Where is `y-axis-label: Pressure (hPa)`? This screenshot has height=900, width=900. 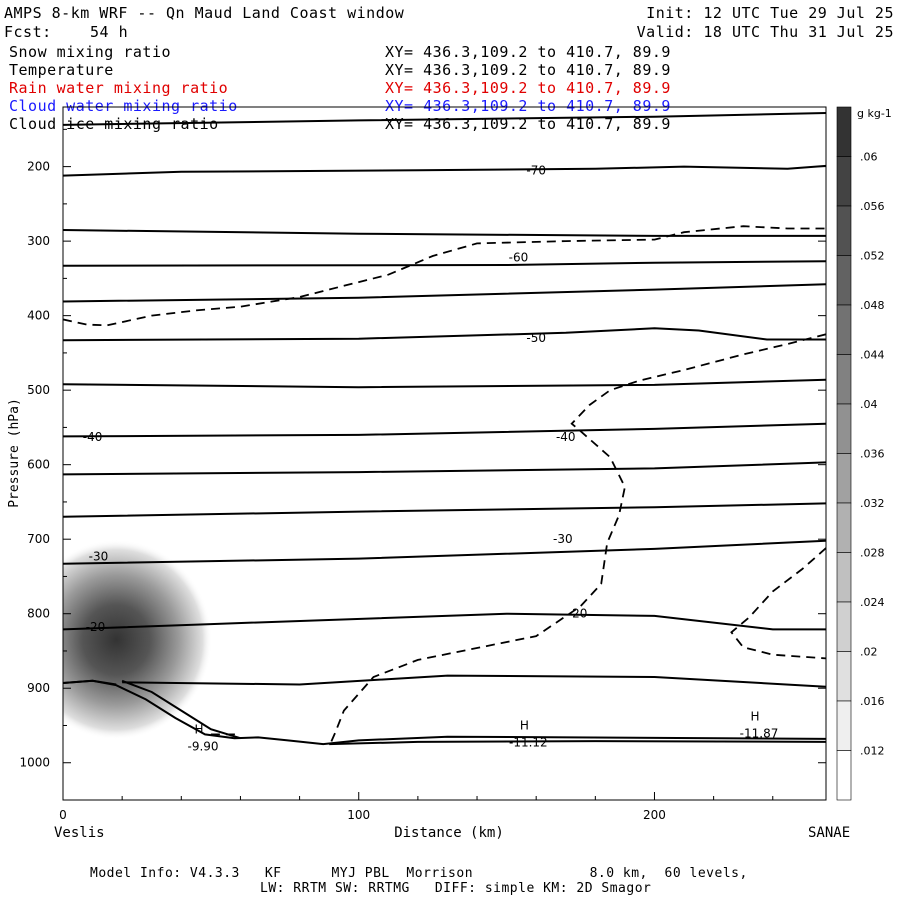
y-axis-label: Pressure (hPa) is located at coordinates (14, 453).